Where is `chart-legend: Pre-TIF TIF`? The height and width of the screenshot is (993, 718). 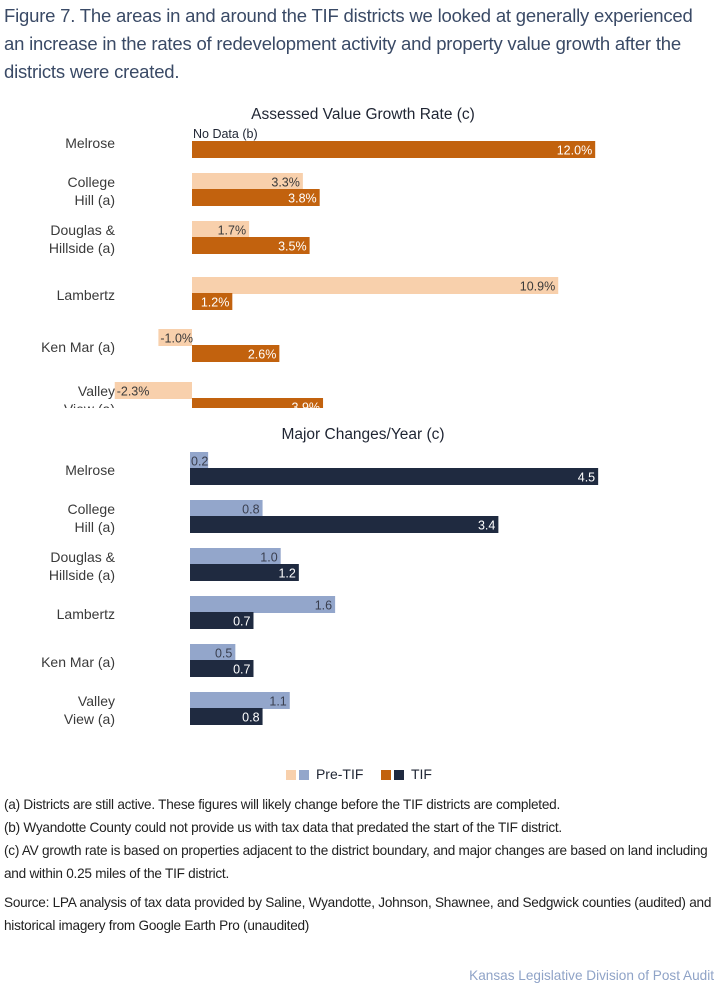
chart-legend: Pre-TIF TIF is located at coordinates (359, 774).